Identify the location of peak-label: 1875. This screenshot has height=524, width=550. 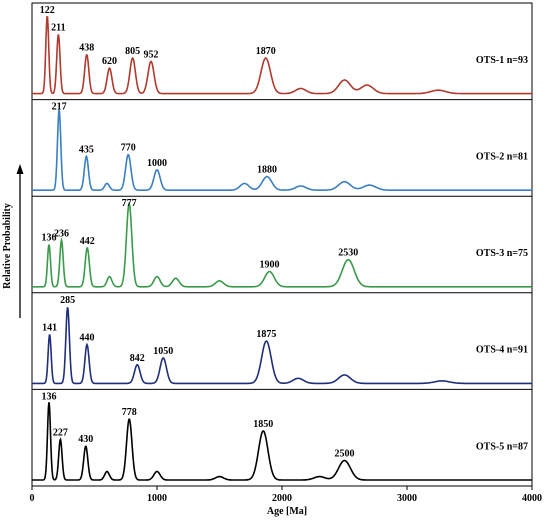
(266, 334).